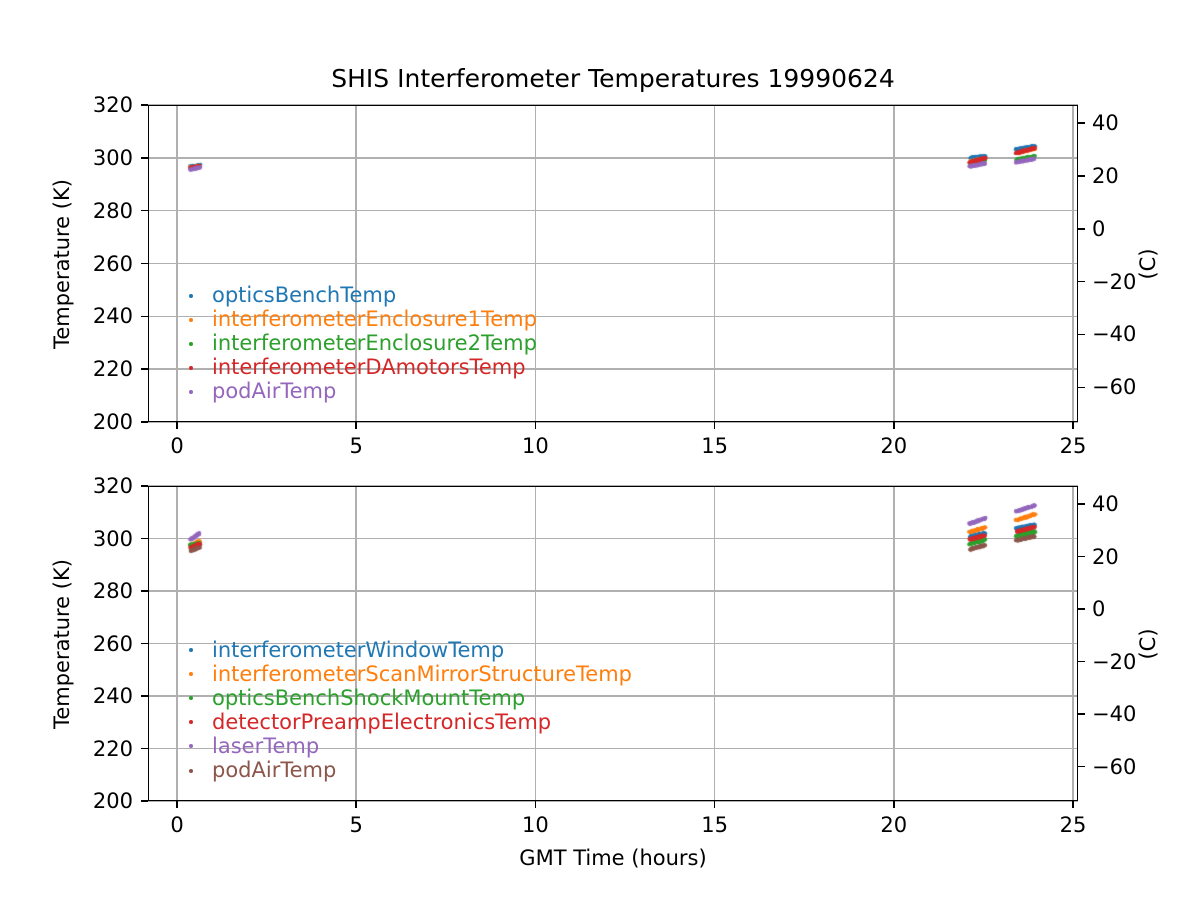 Image resolution: width=1200 pixels, height=900 pixels. I want to click on legend-label: interferometerWindowTemp, so click(358, 649).